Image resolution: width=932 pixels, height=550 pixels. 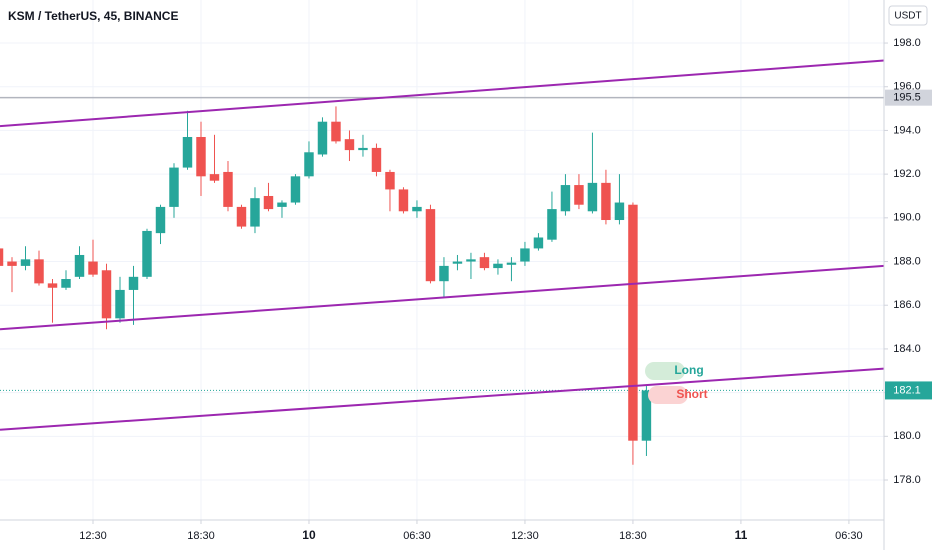 I want to click on y-tick-label: 198.0, so click(x=907, y=43).